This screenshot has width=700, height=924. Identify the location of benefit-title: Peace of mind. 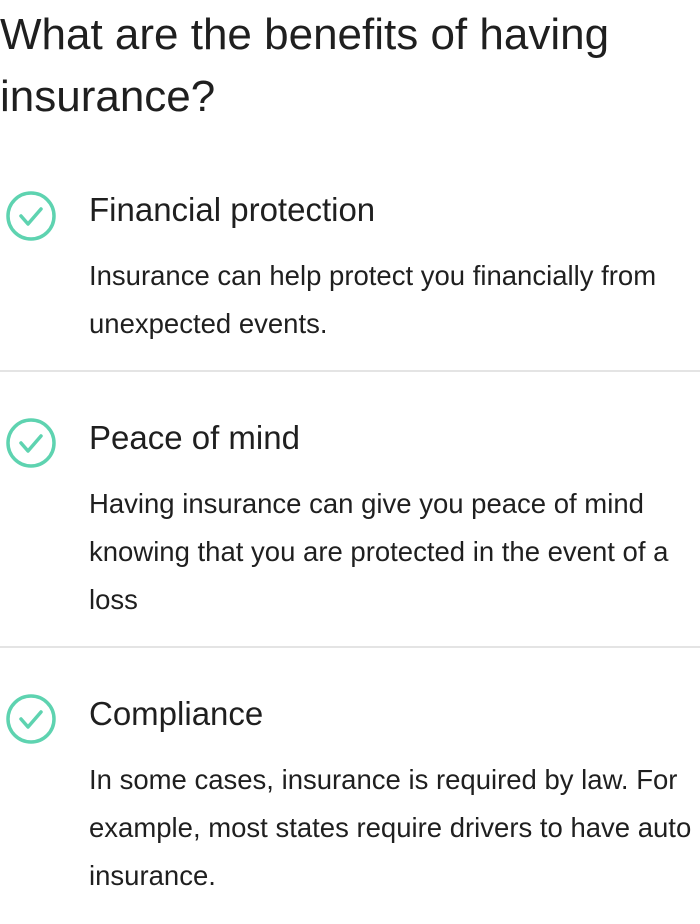
(194, 437).